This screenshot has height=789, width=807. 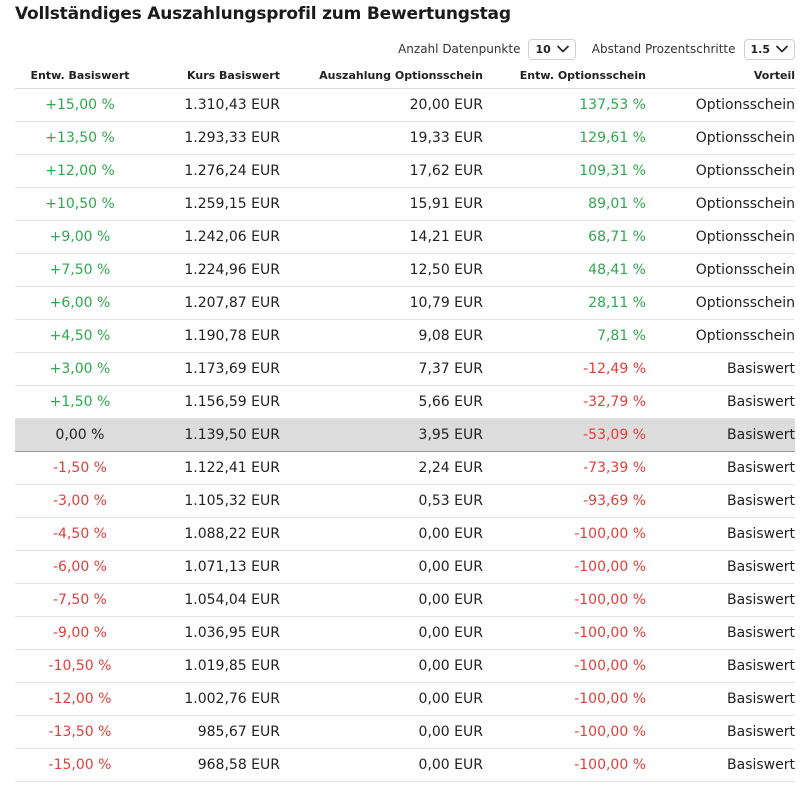 What do you see at coordinates (381, 434) in the screenshot?
I see `cell-auszahlung: 3,95 EUR` at bounding box center [381, 434].